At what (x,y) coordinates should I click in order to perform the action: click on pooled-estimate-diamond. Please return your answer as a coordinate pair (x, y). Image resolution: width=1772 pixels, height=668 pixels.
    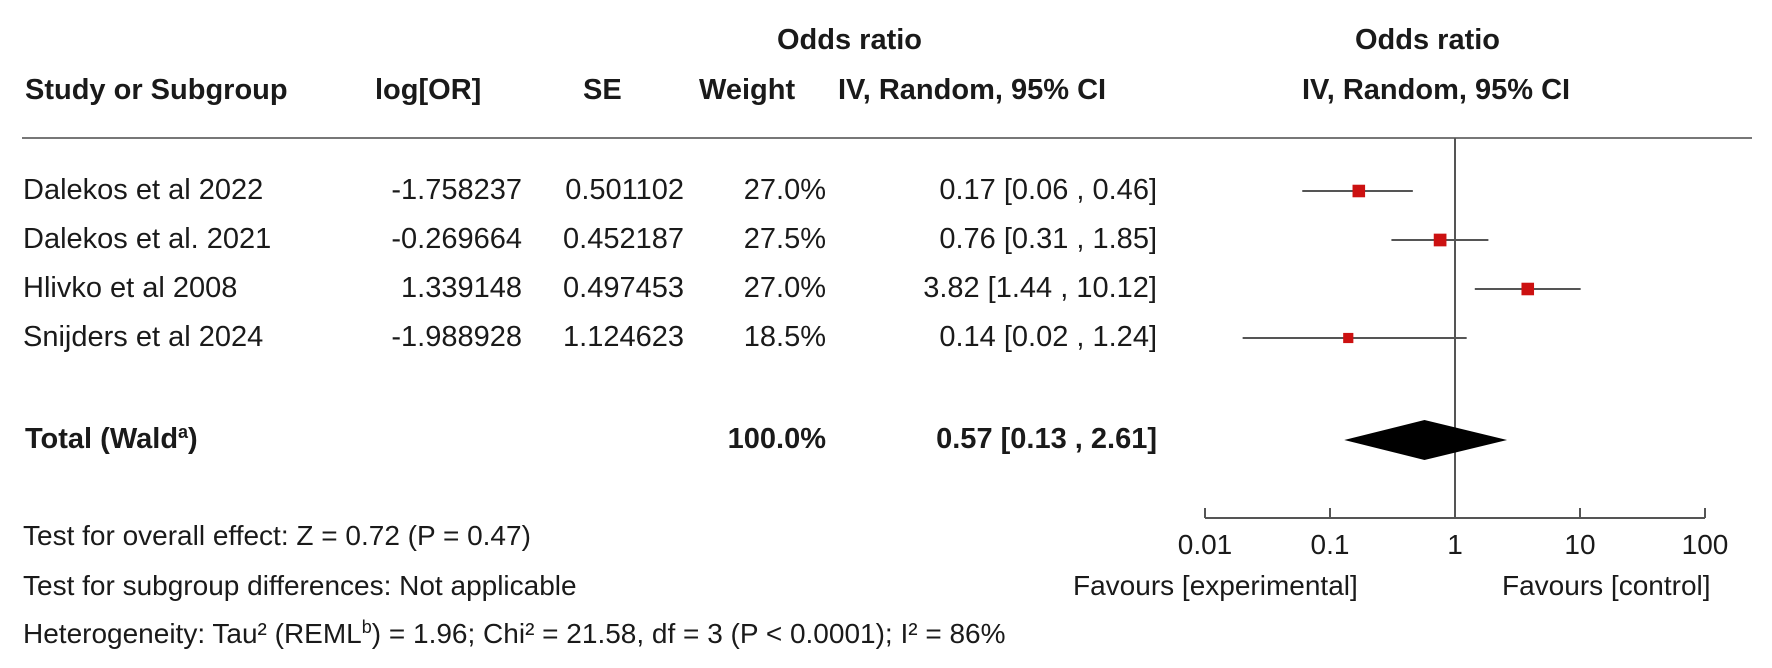
    Looking at the image, I should click on (1426, 440).